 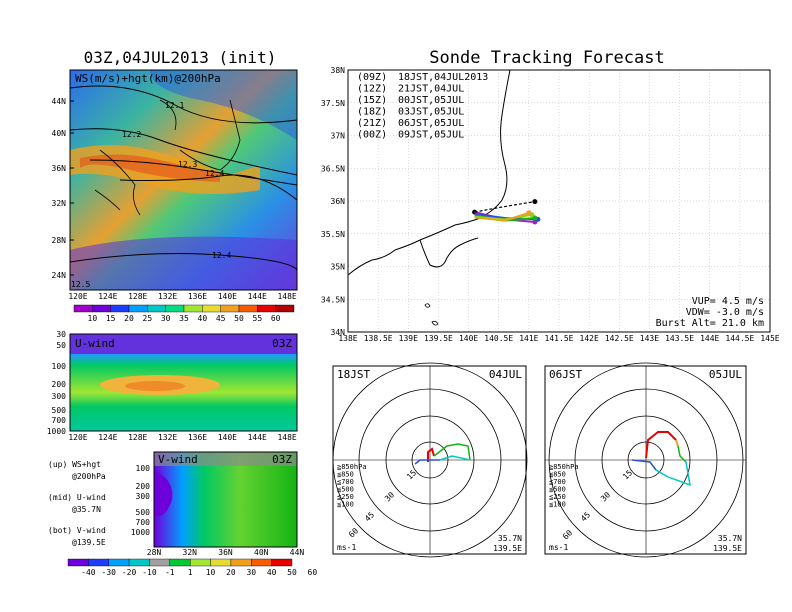 What do you see at coordinates (338, 267) in the screenshot?
I see `track-lat-tick: 35N` at bounding box center [338, 267].